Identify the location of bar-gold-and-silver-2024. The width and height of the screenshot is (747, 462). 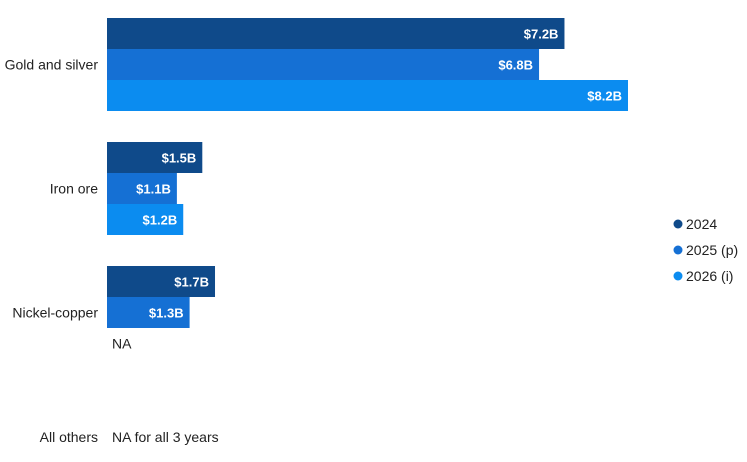
(336, 33).